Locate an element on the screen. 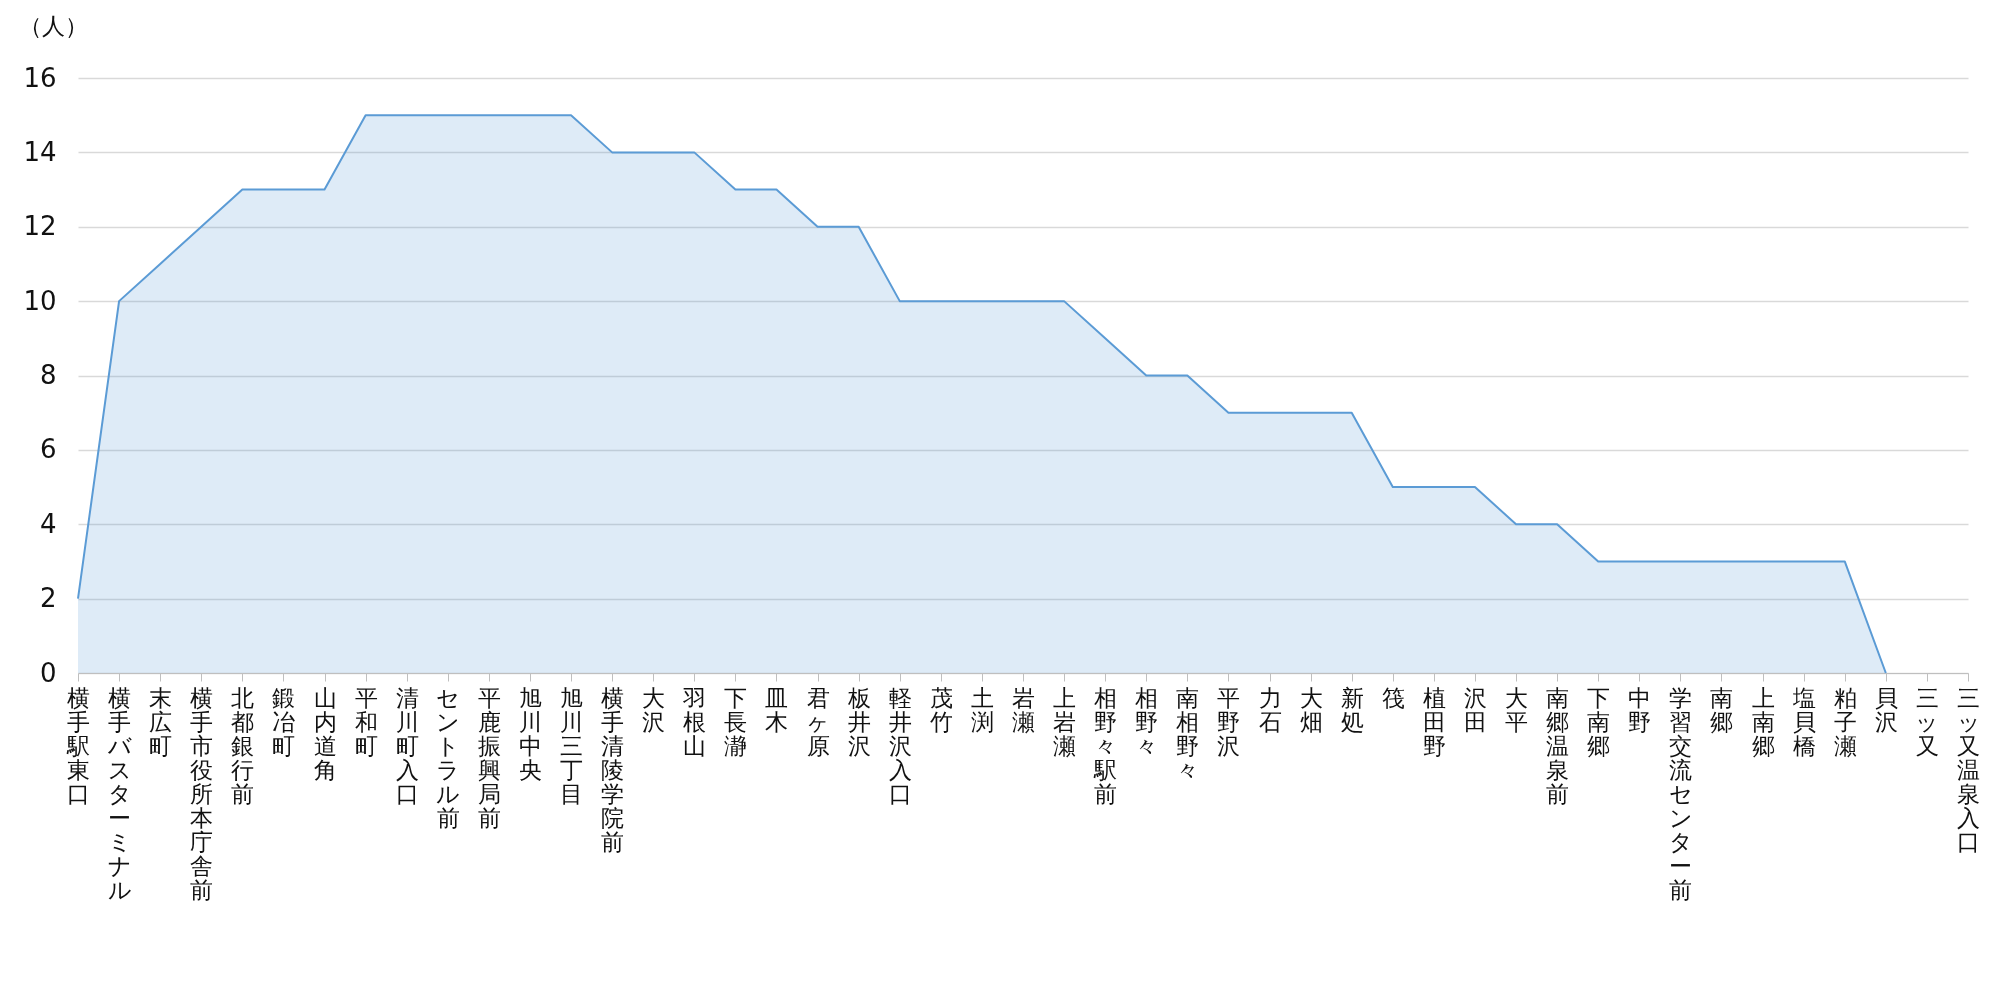 The height and width of the screenshot is (983, 2013). x-tick-label: 横手駅東口 is located at coordinates (78, 745).